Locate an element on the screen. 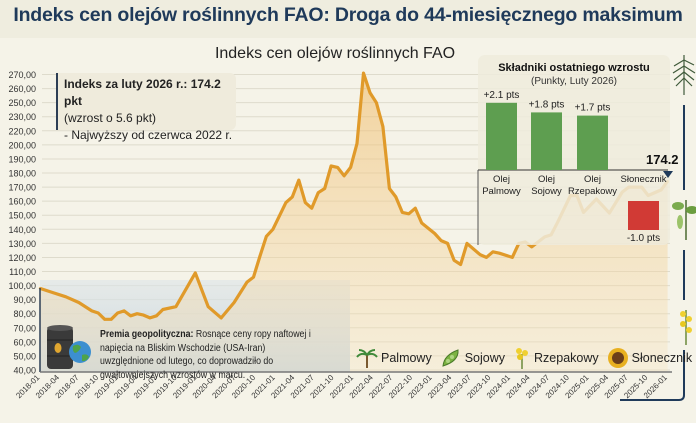 The height and width of the screenshot is (423, 696). palm-leaf-icon is located at coordinates (684, 75).